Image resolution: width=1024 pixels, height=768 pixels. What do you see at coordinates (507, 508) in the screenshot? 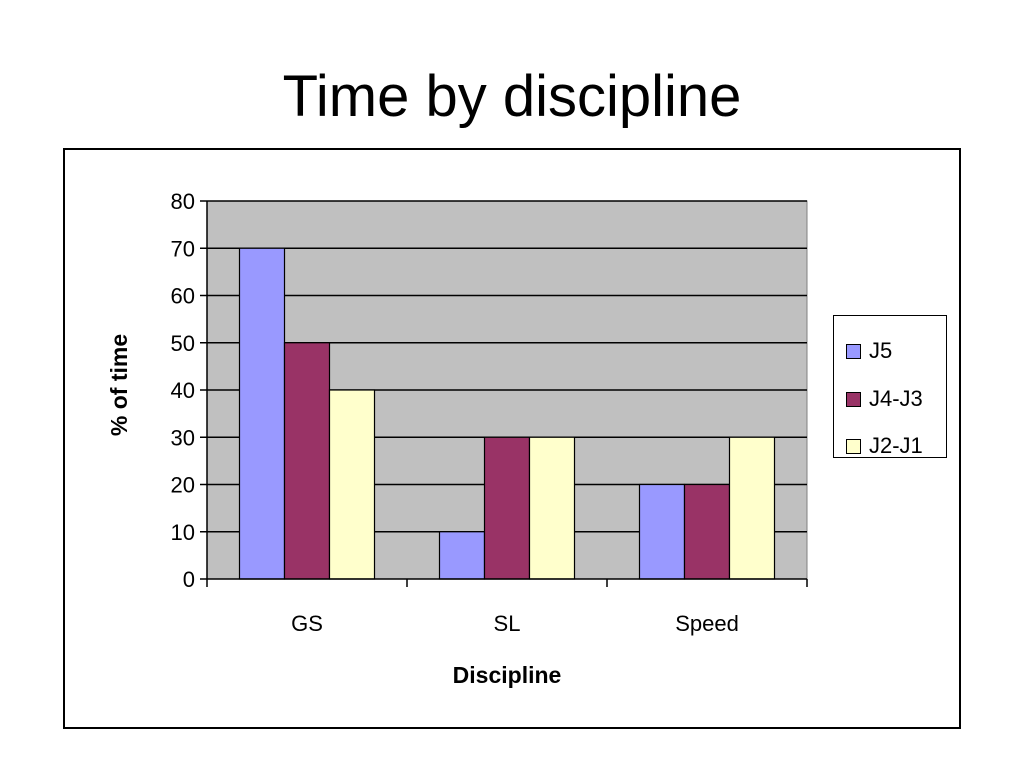
I see `bar-j4-j3-sl` at bounding box center [507, 508].